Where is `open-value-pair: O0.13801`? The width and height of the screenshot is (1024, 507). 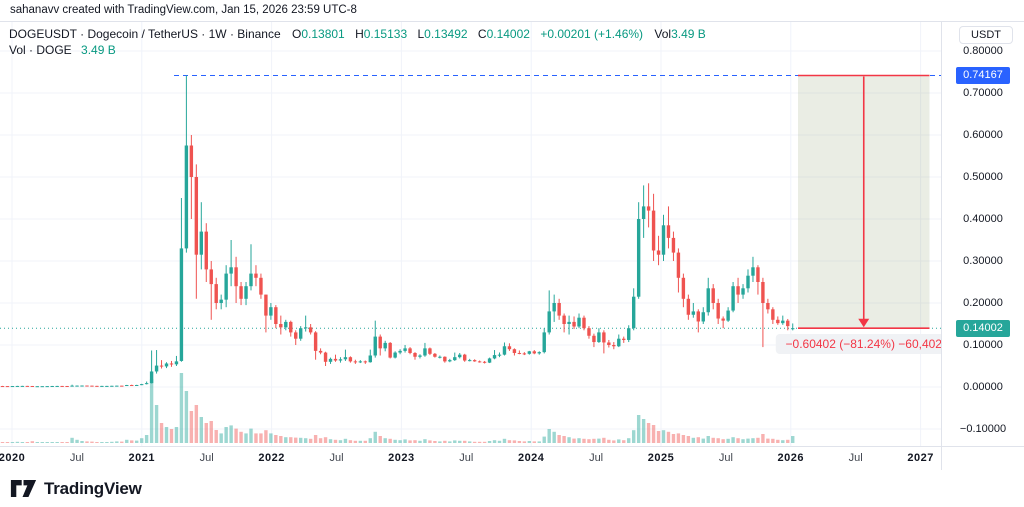 open-value-pair: O0.13801 is located at coordinates (318, 34).